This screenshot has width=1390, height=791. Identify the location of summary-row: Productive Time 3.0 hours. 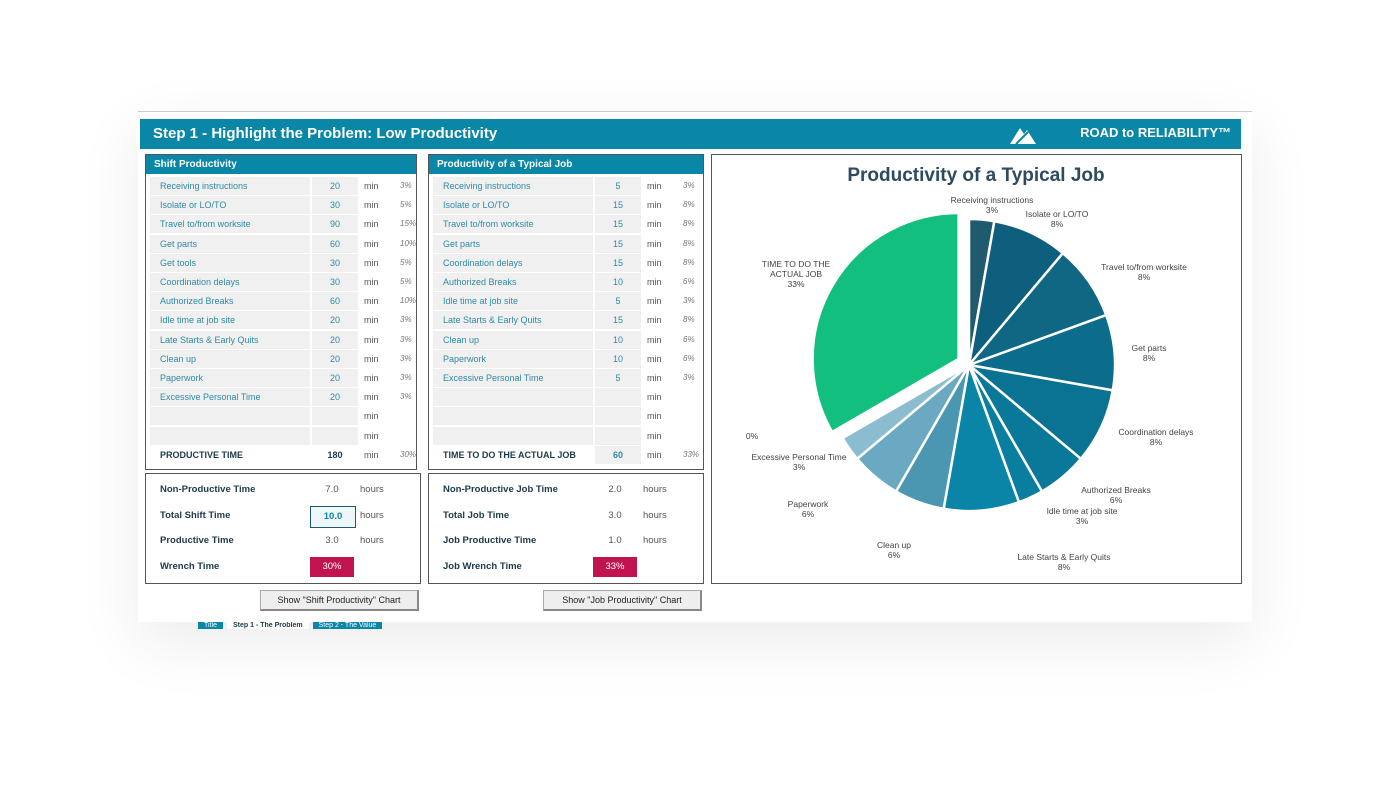
(272, 541).